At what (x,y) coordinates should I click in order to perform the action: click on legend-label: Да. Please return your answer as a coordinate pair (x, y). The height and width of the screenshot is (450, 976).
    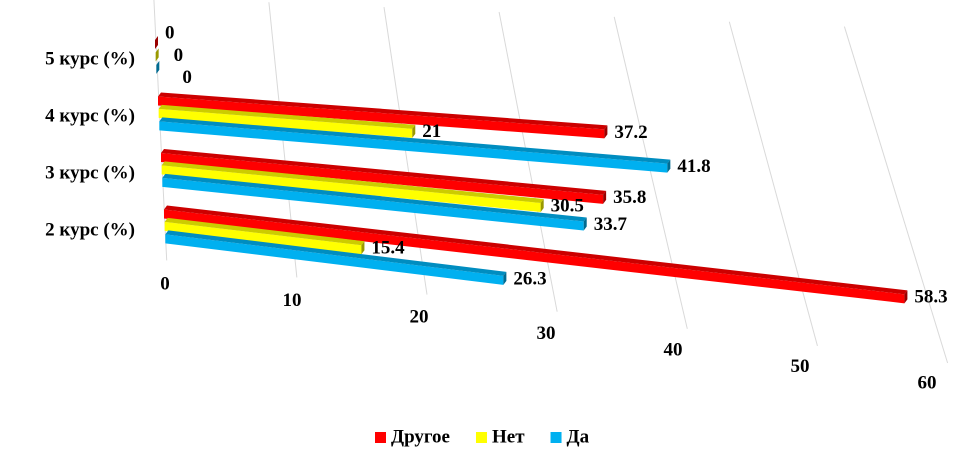
    Looking at the image, I should click on (578, 436).